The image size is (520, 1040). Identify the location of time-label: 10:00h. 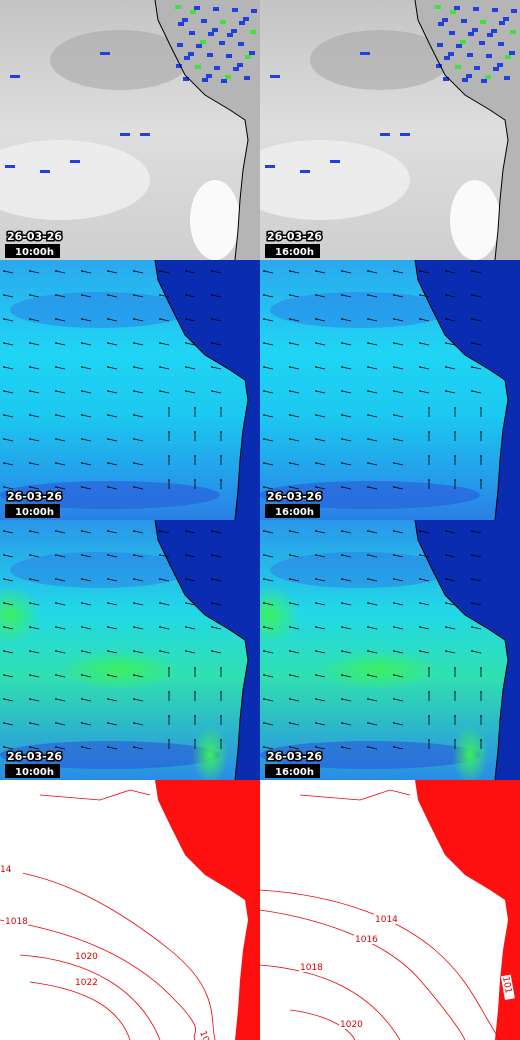
(34, 772).